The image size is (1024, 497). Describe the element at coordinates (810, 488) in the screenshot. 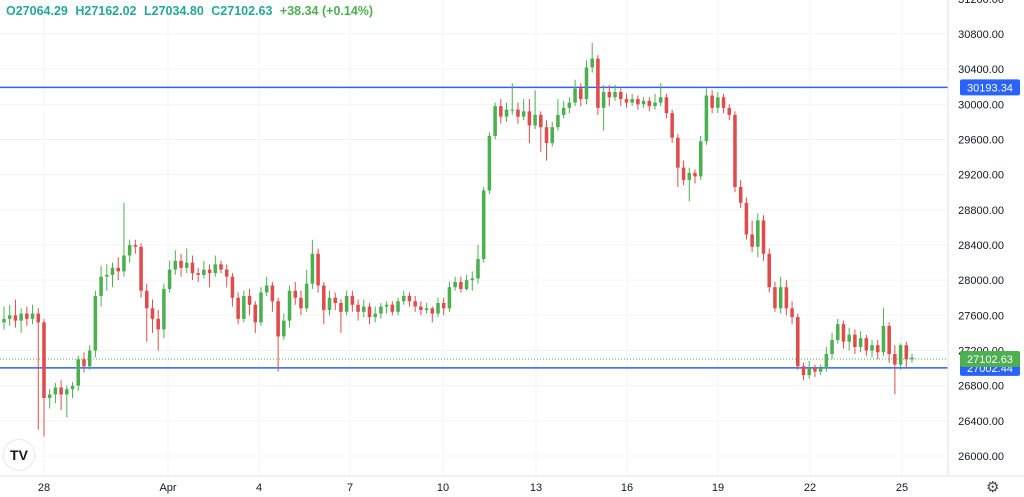

I see `x-tick-label: 22` at that location.